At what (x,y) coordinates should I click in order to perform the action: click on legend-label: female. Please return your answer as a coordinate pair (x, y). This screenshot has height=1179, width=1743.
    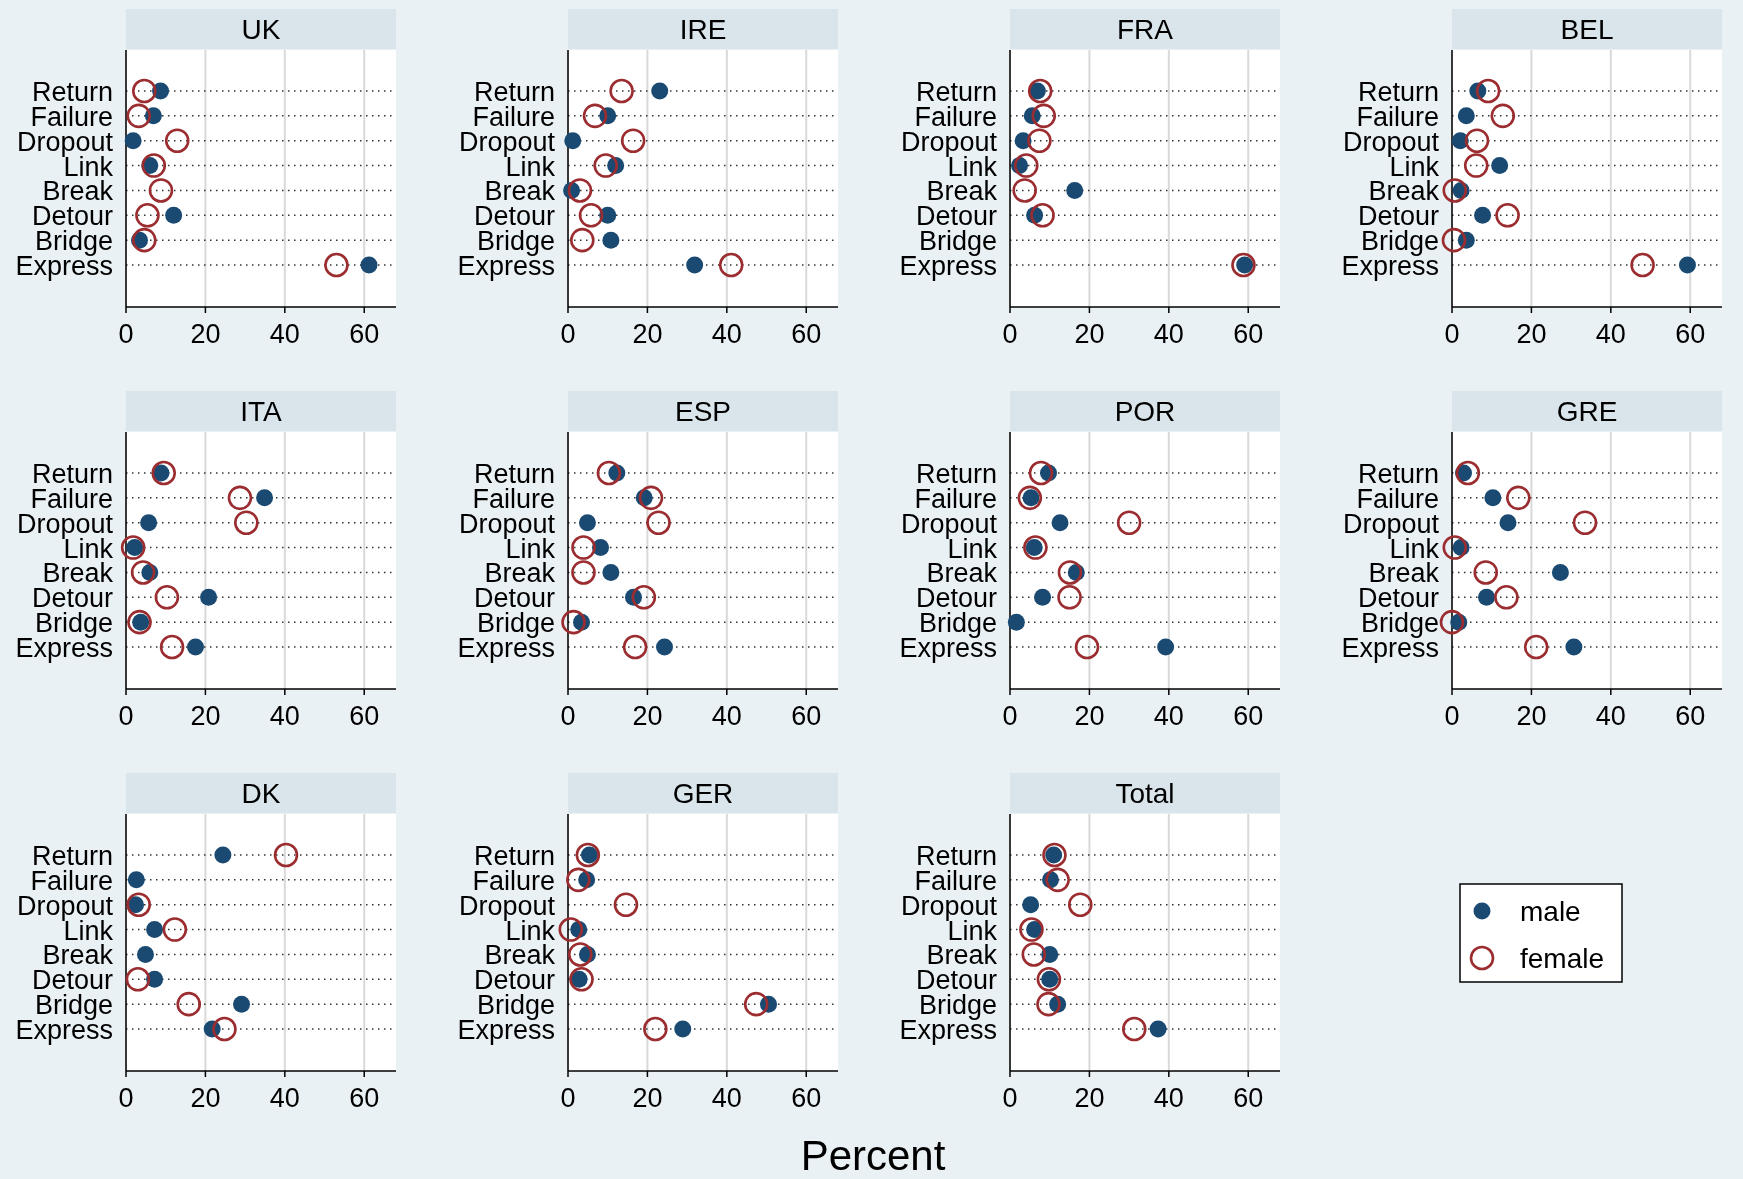
    Looking at the image, I should click on (1562, 958).